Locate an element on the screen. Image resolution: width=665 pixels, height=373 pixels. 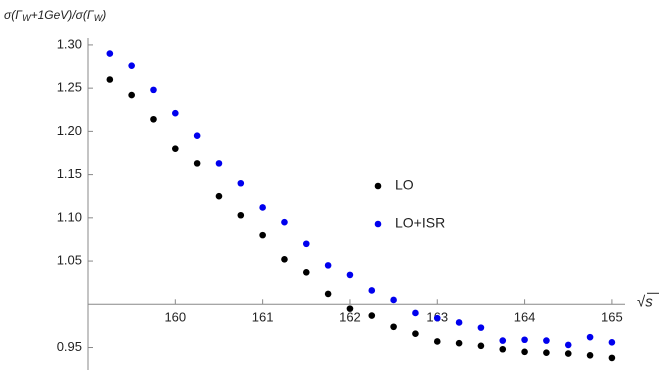
x-tick-label: 160 is located at coordinates (175, 317).